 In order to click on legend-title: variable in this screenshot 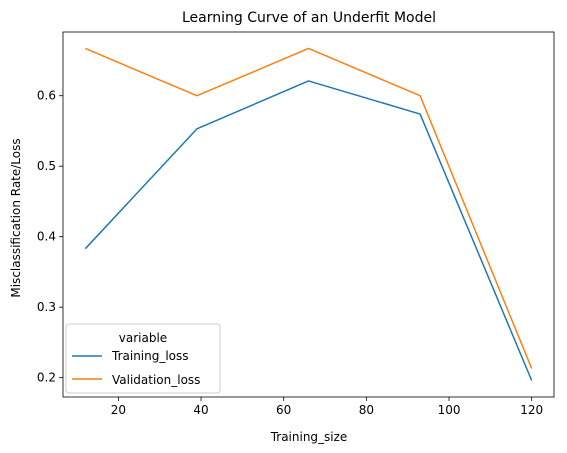, I will do `click(143, 338)`.